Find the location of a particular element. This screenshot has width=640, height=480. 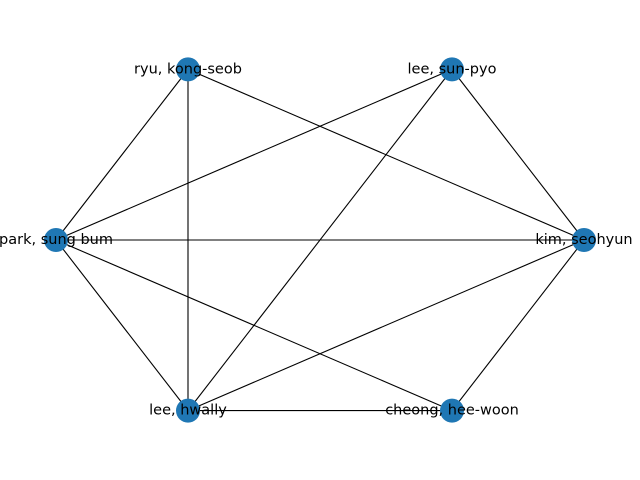

node-kim is located at coordinates (584, 240).